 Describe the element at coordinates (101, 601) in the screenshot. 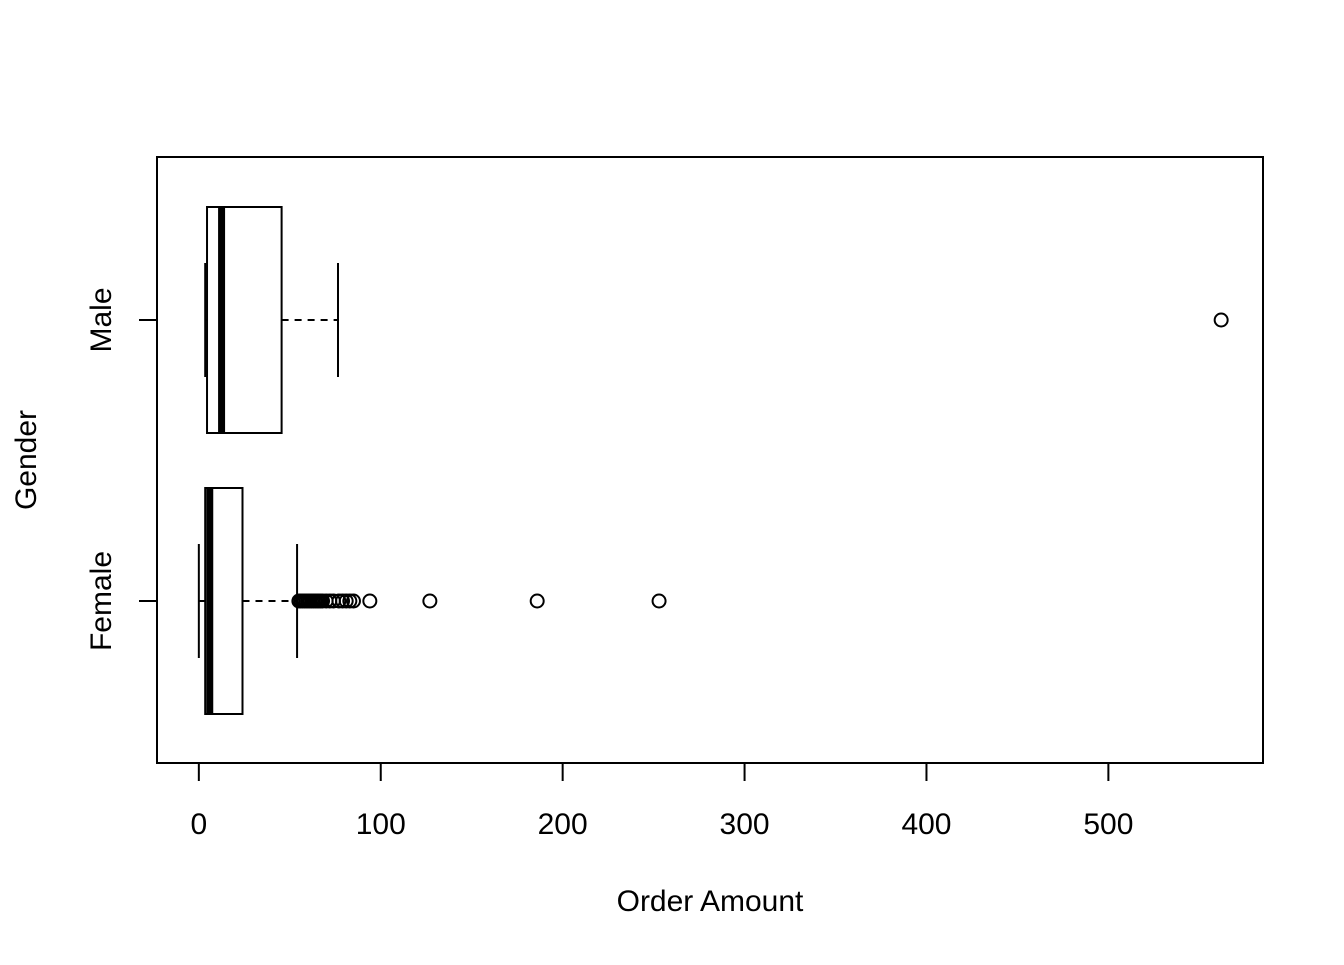

I see `y-tick-label: Female` at that location.